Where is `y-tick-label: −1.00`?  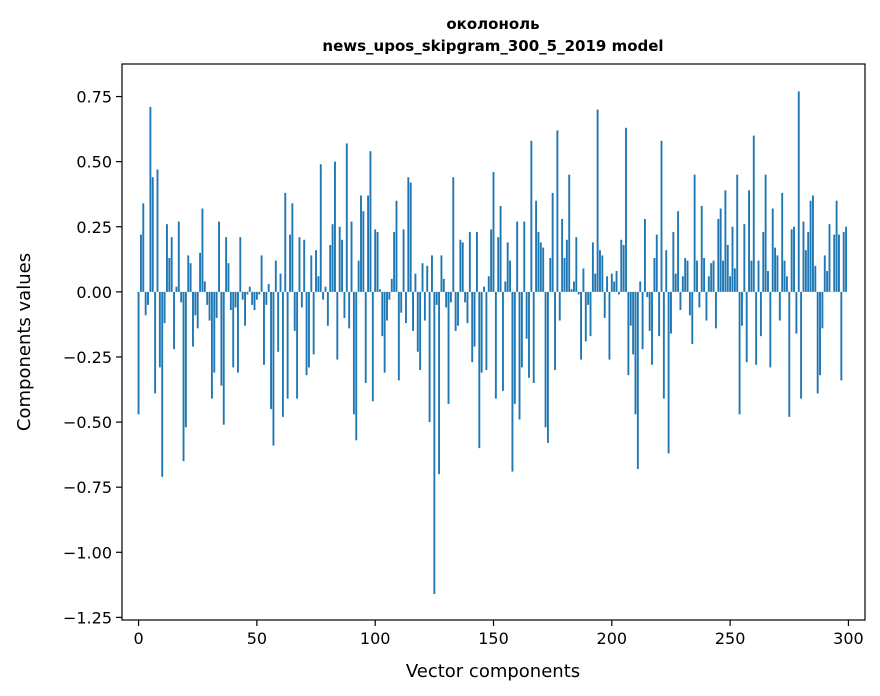
y-tick-label: −1.00 is located at coordinates (87, 552).